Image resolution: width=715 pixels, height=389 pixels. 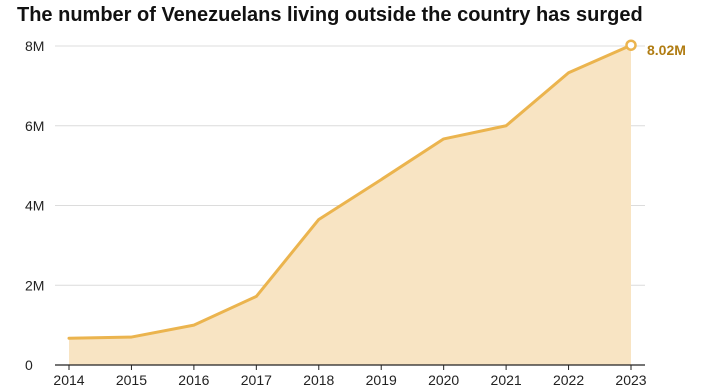 I want to click on y-tick-label: 6M, so click(x=34, y=126).